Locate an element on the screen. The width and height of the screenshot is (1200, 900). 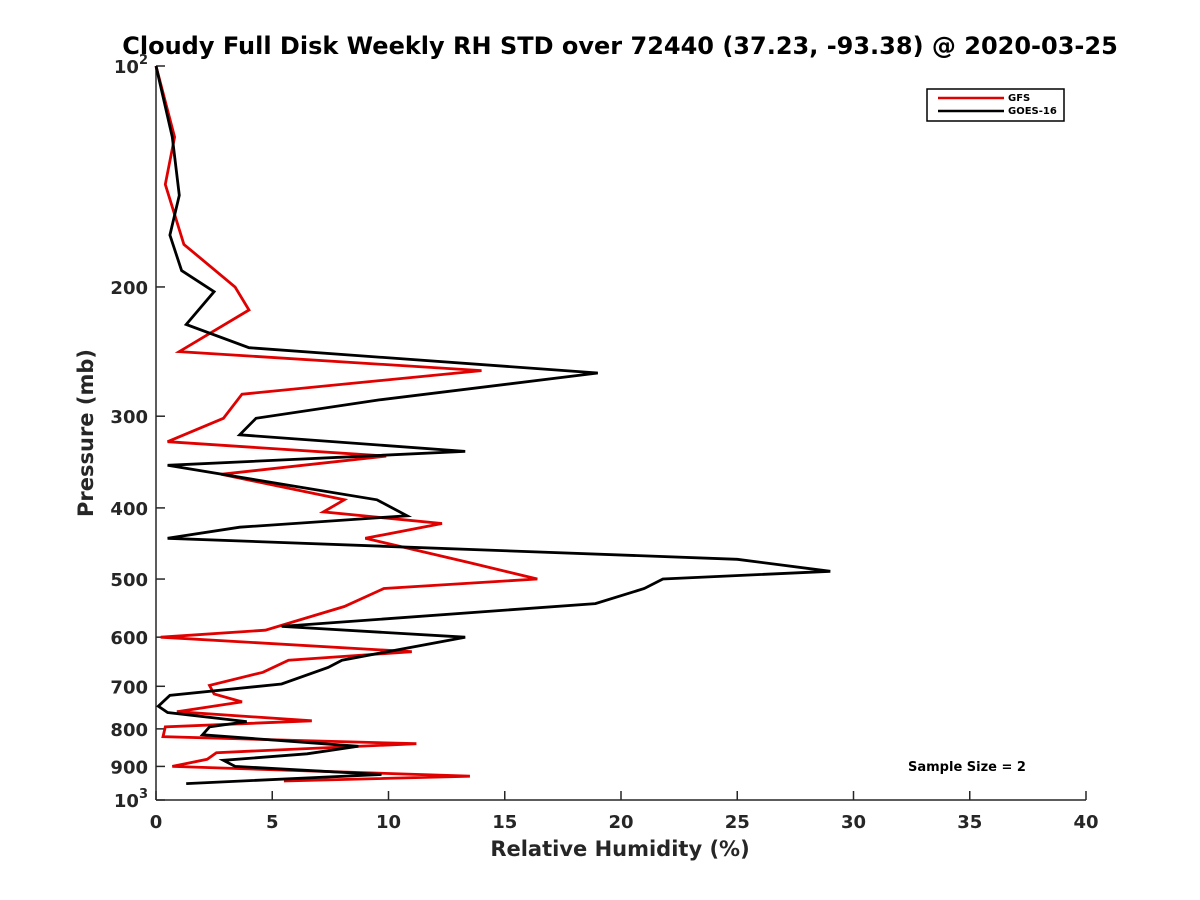
x-axis-ticks: 0 5 10 15 20 25 30 35 40 is located at coordinates (624, 812).